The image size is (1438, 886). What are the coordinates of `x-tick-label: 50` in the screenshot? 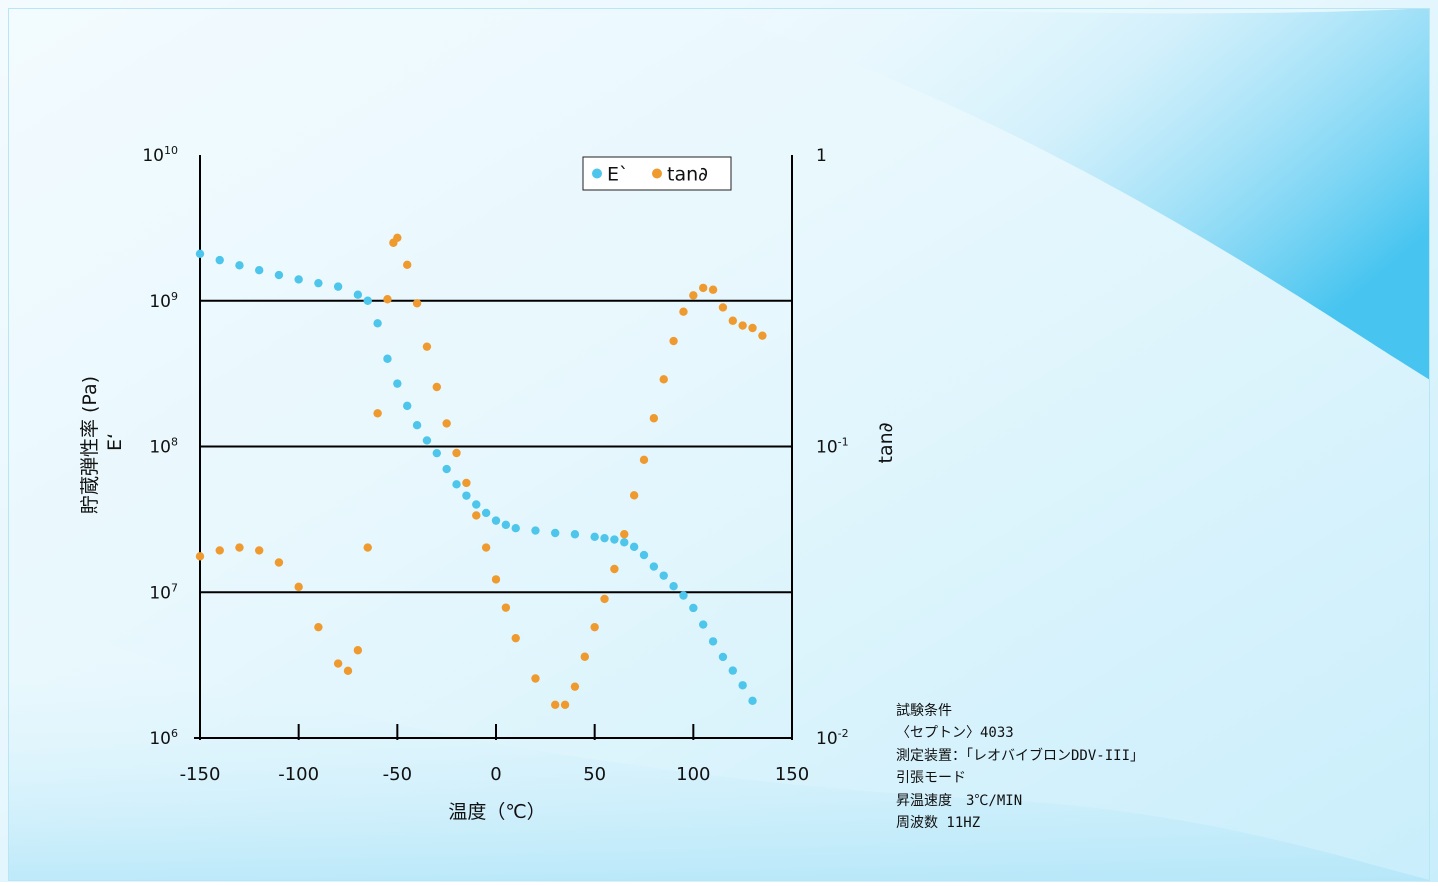 It's located at (594, 774).